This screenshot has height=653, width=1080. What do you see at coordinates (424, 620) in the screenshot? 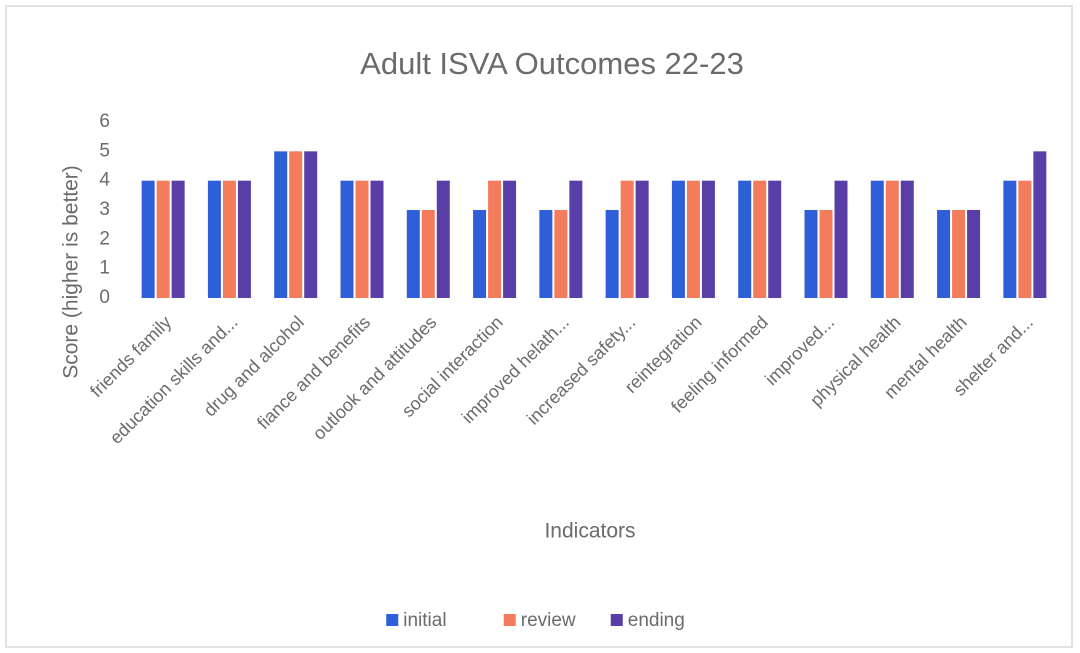
I see `legend-label: initial` at bounding box center [424, 620].